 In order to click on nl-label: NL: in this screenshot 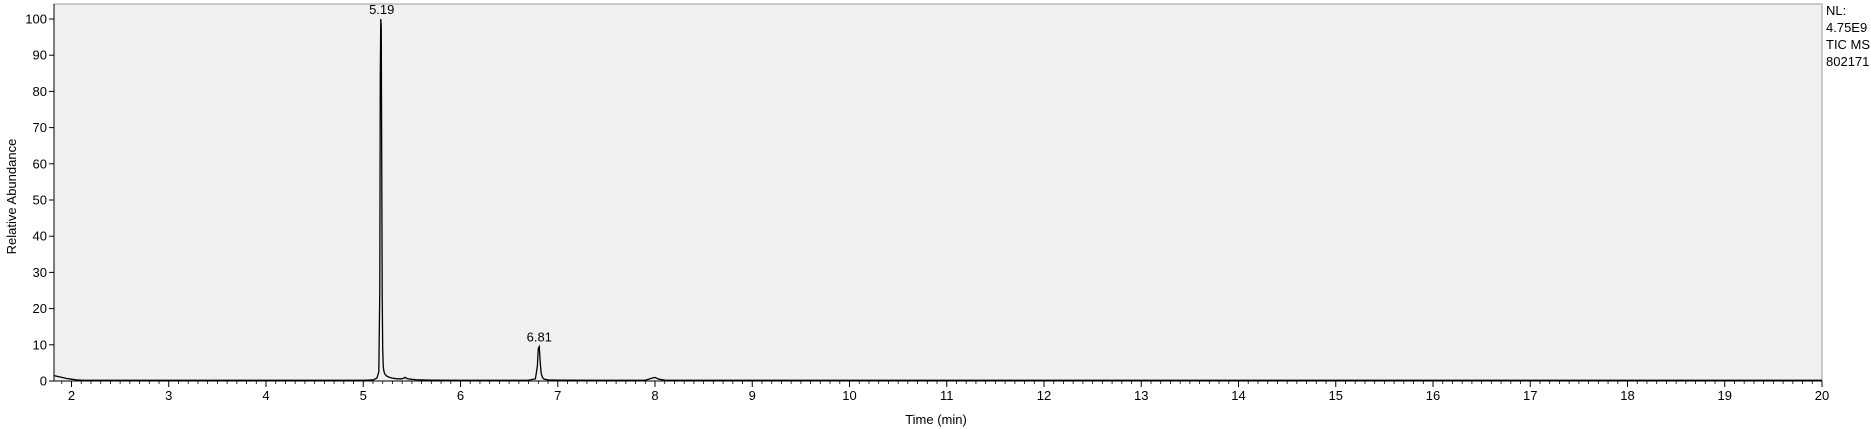, I will do `click(1836, 10)`.